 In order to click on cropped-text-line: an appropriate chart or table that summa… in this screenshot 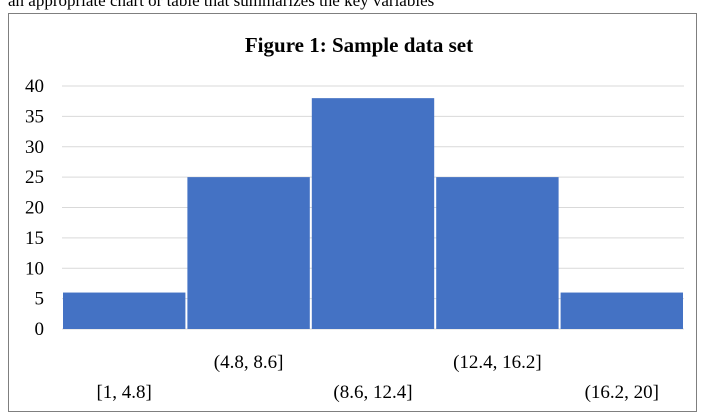, I will do `click(352, 6)`.